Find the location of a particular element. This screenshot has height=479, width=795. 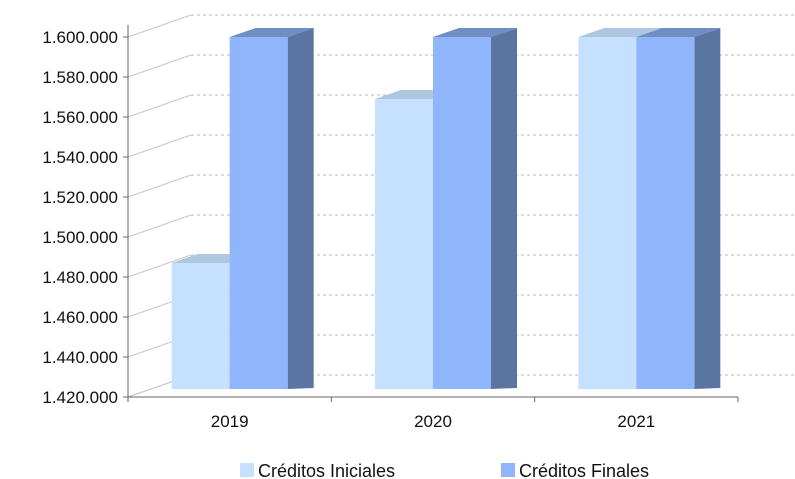

y-tick-label: 1.520.000 is located at coordinates (80, 197).